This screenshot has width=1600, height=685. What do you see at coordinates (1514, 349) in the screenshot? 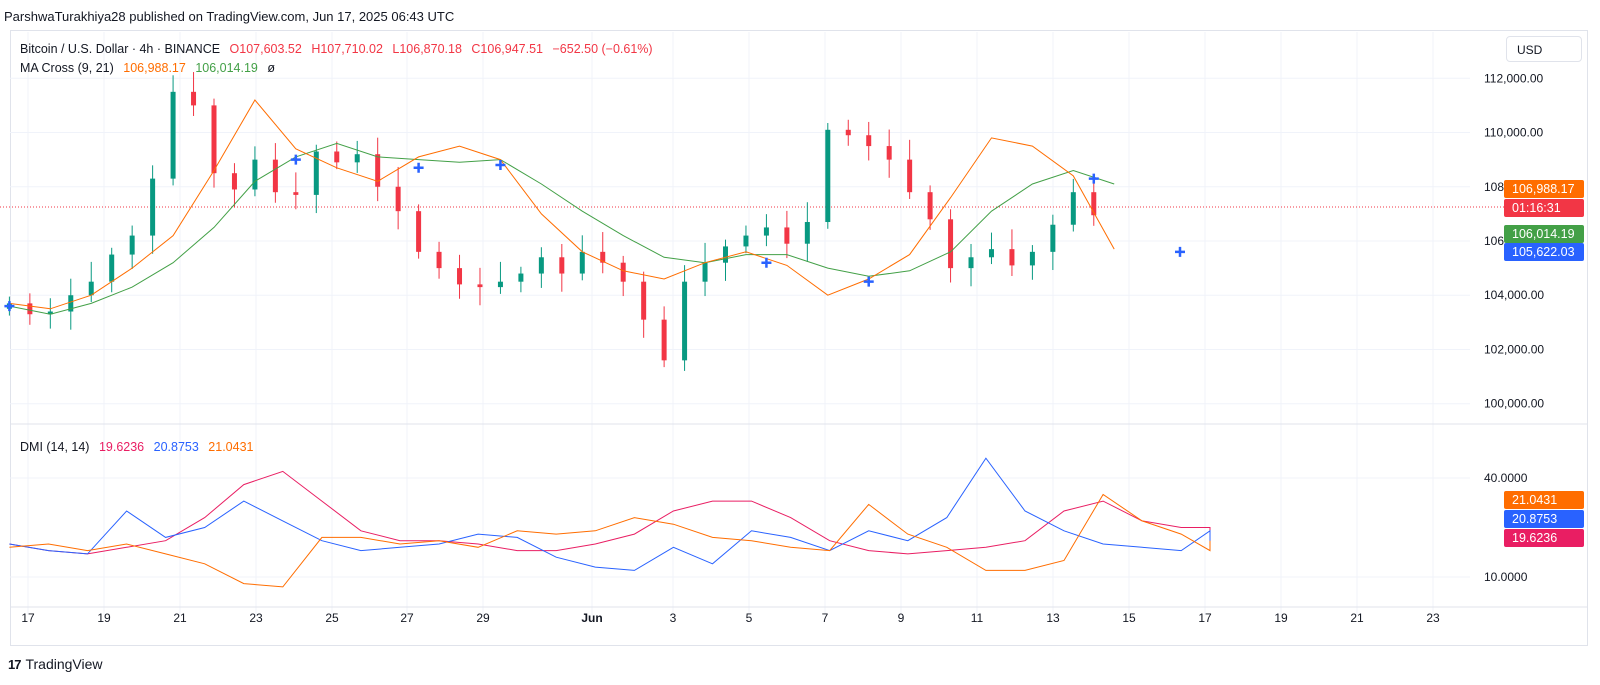
I see `price-tick-label: 102,000.00` at bounding box center [1514, 349].